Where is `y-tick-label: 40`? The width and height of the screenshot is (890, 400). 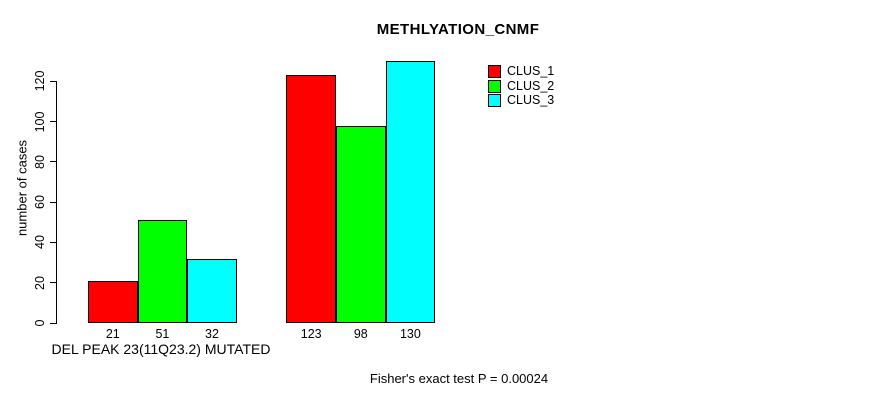
y-tick-label: 40 is located at coordinates (40, 242).